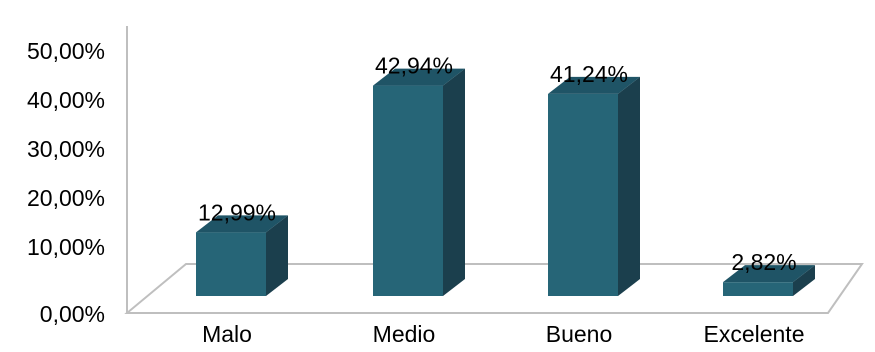  I want to click on bar-excelente-side, so click(804, 280).